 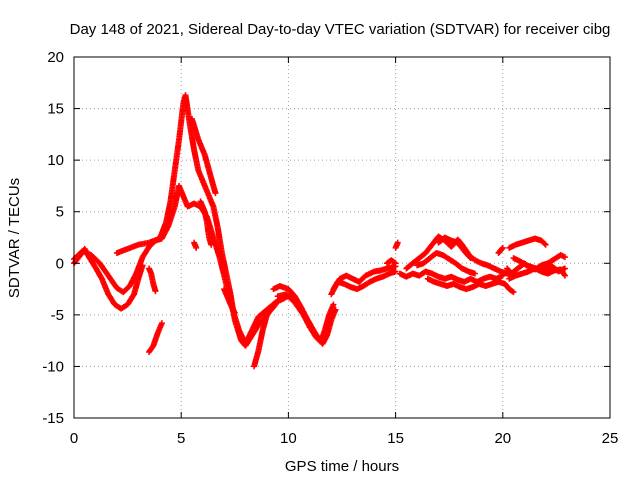 I want to click on x-tick-label: 5, so click(x=181, y=438).